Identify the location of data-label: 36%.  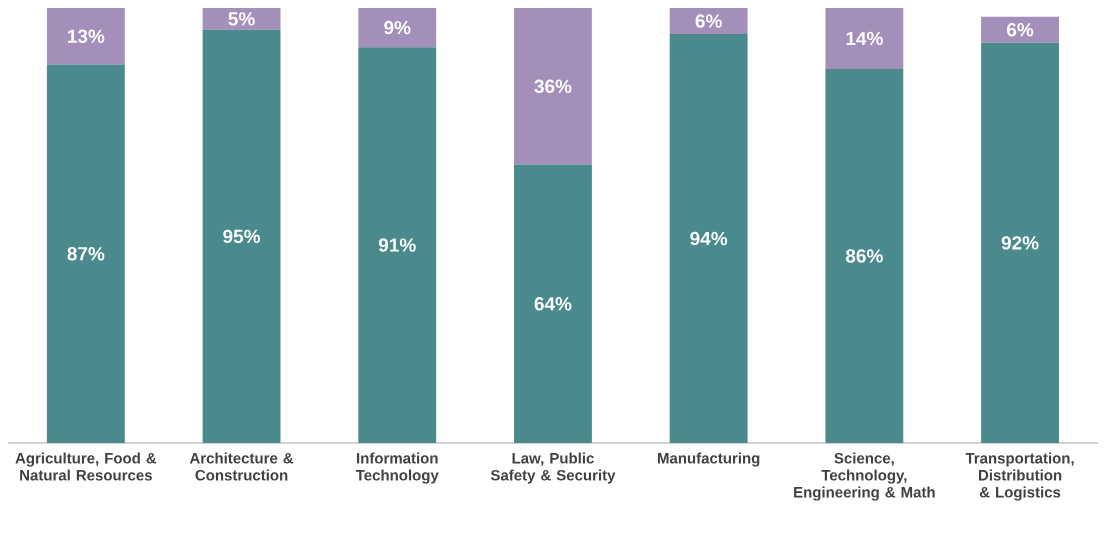
(553, 86).